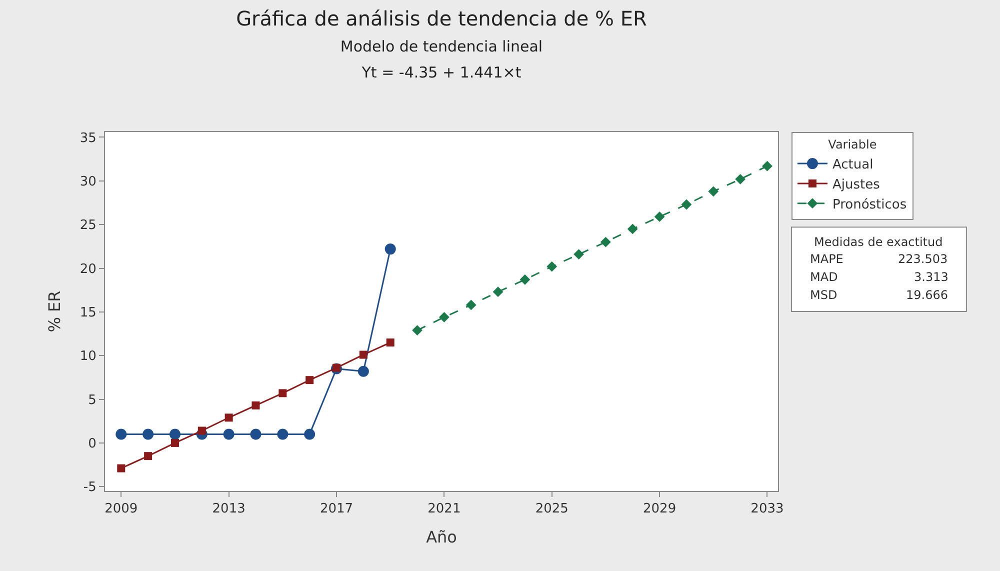  Describe the element at coordinates (827, 259) in the screenshot. I see `text: MAPE` at that location.